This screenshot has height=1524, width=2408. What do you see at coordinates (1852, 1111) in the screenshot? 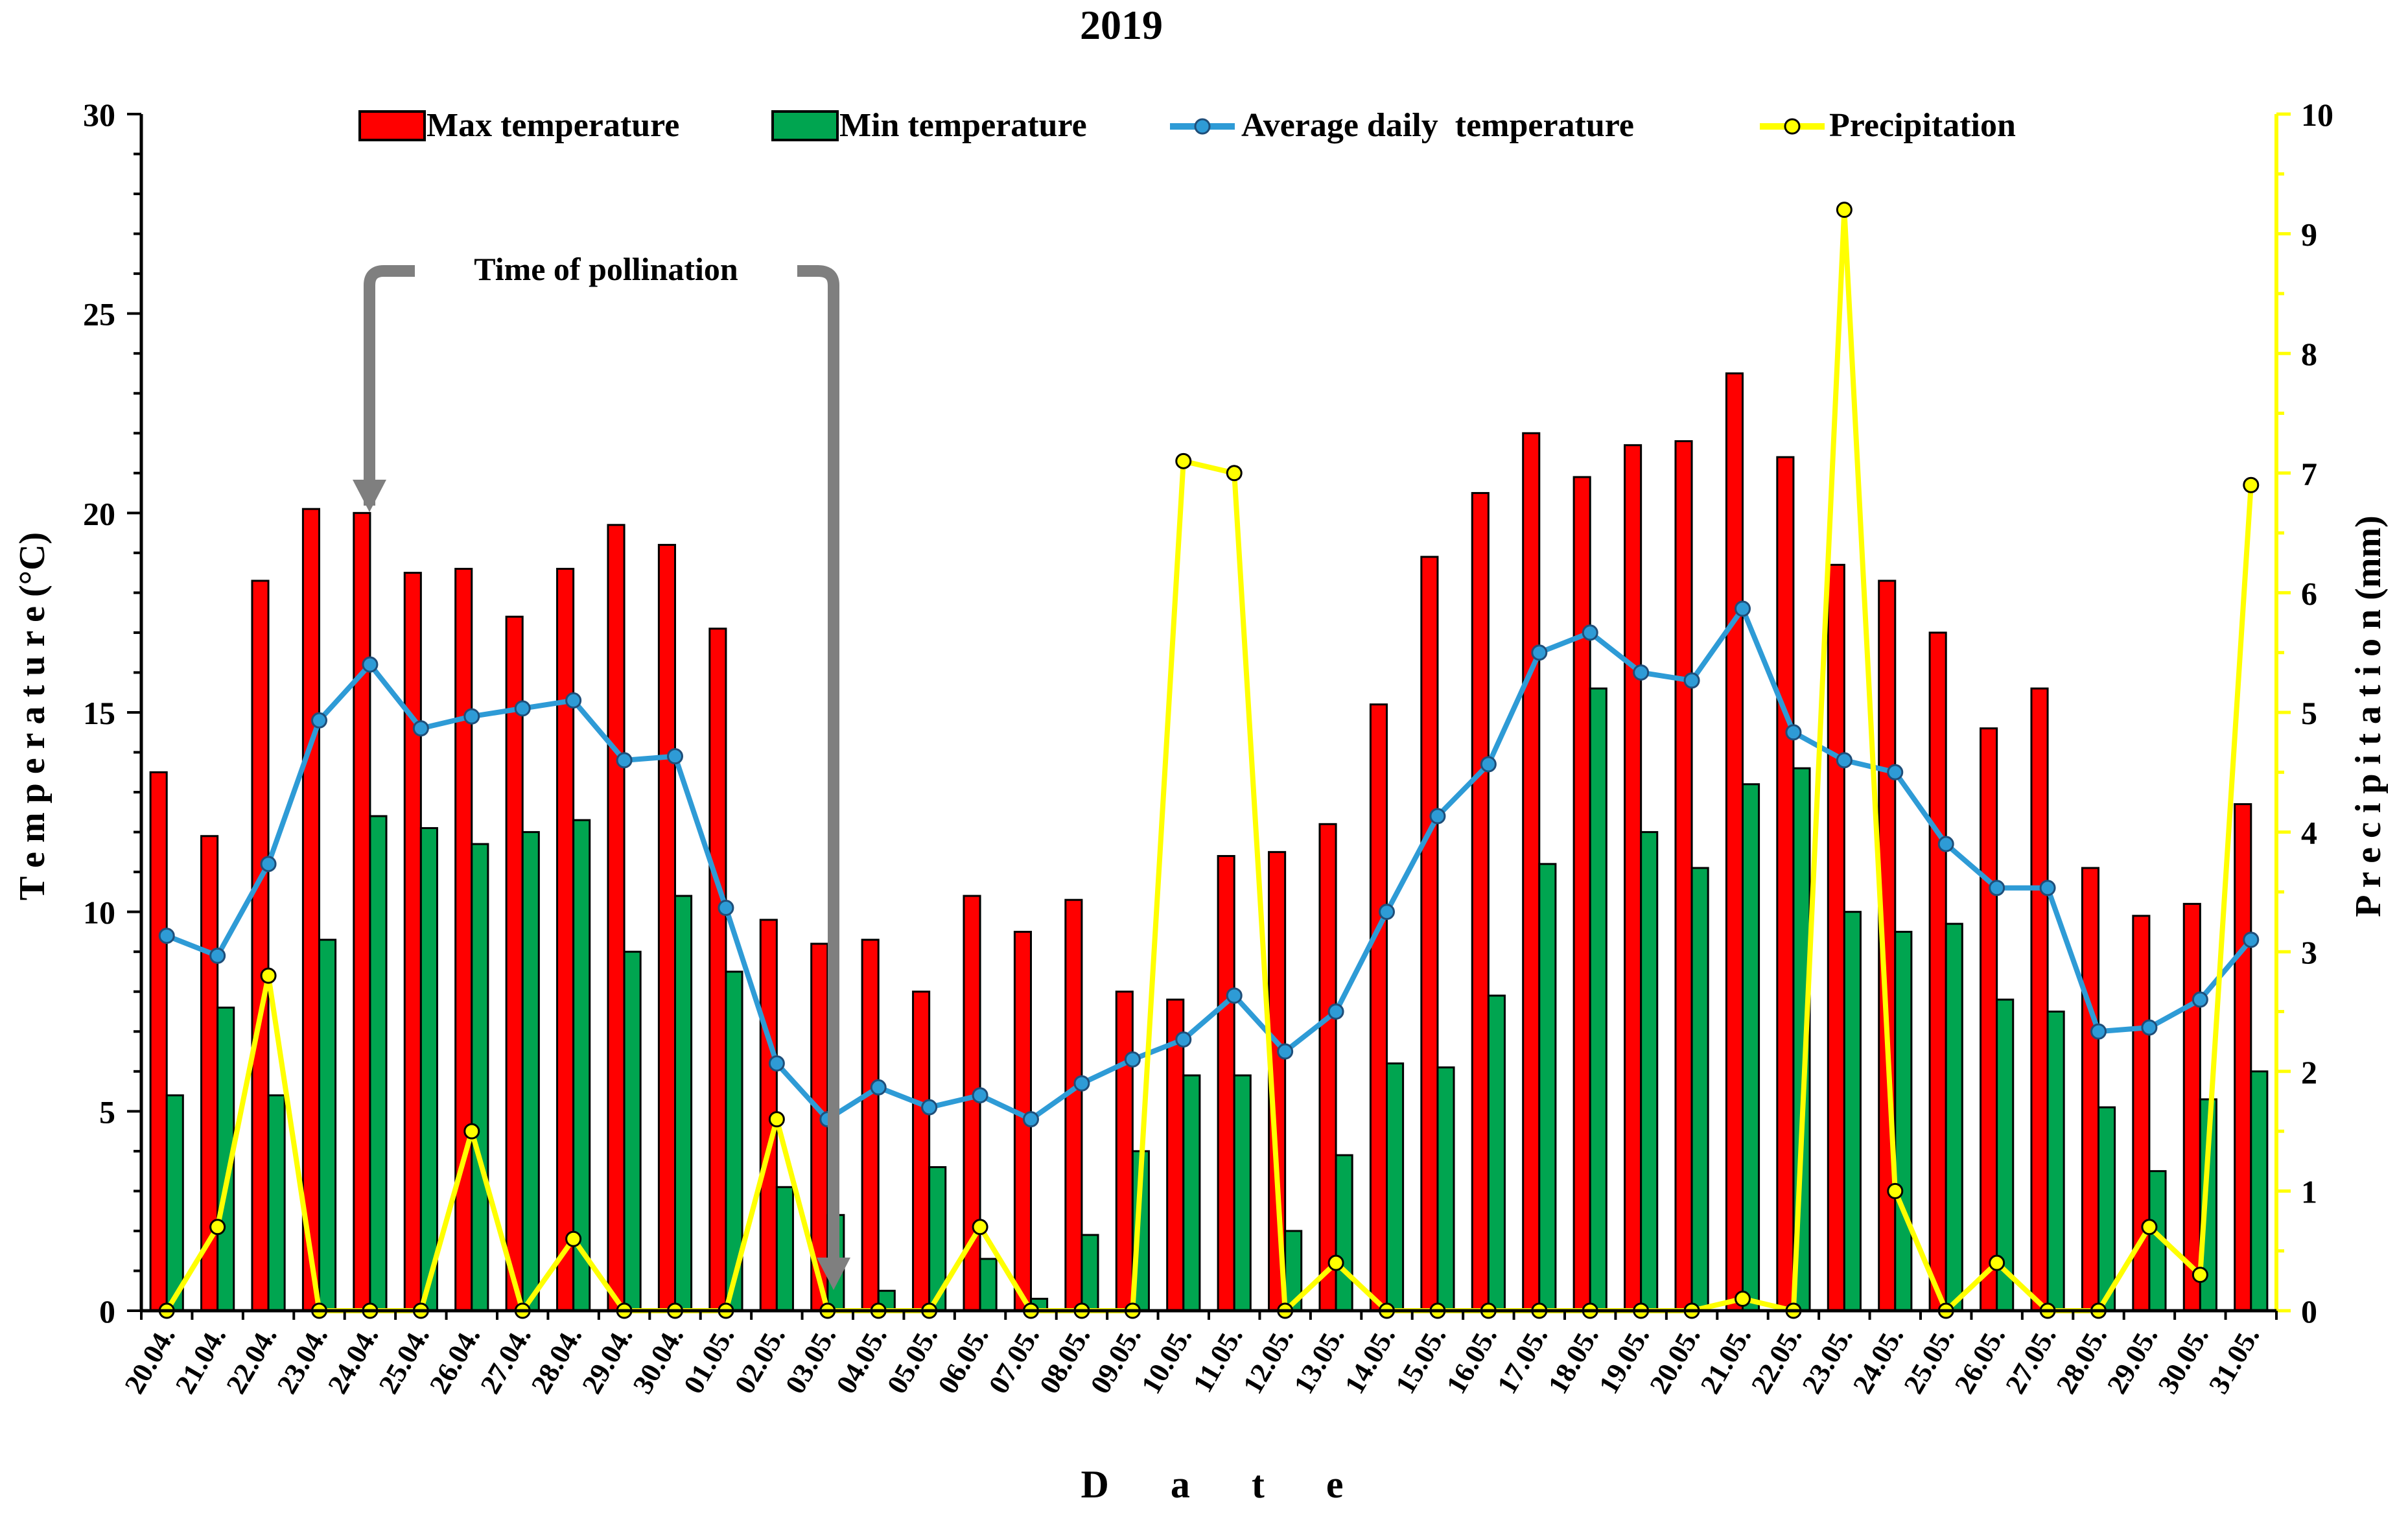
I see `min-temp-bar-23.05.` at bounding box center [1852, 1111].